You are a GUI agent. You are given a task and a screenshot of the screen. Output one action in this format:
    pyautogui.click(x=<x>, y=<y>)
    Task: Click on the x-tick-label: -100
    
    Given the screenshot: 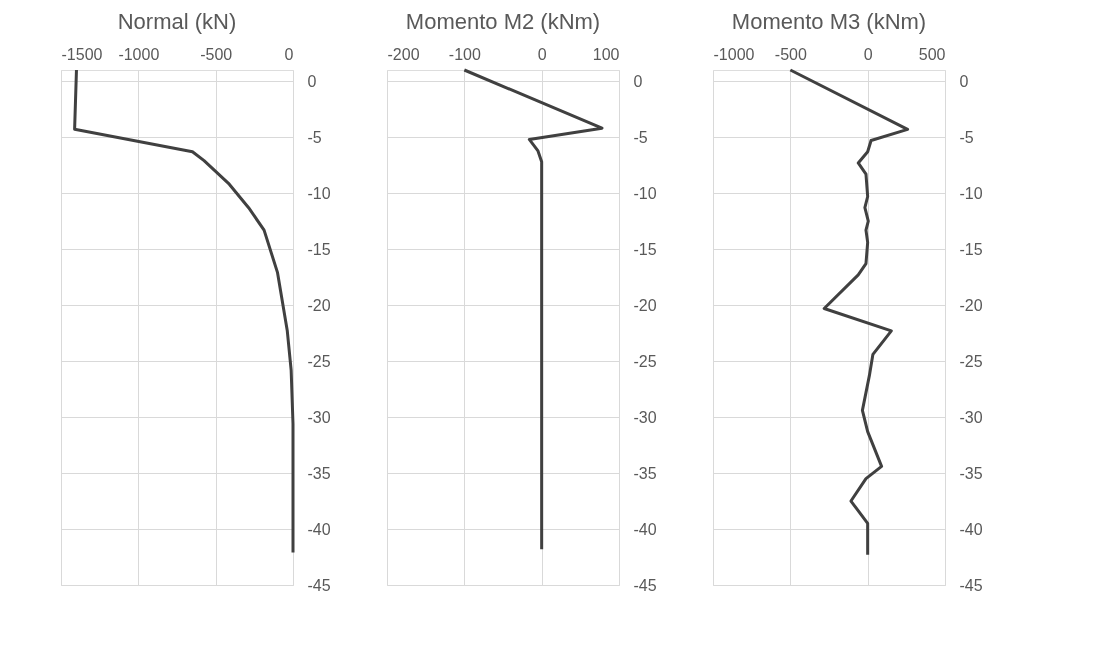 What is the action you would take?
    pyautogui.click(x=464, y=54)
    